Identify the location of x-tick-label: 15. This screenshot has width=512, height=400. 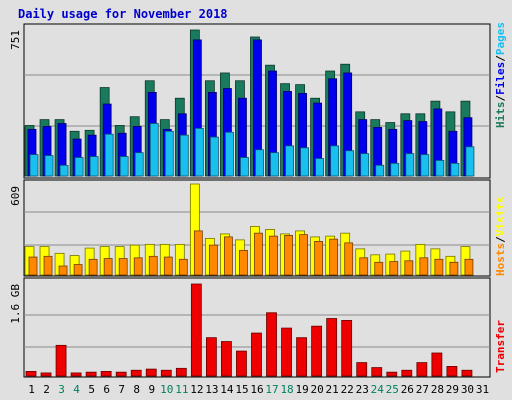
(241, 389).